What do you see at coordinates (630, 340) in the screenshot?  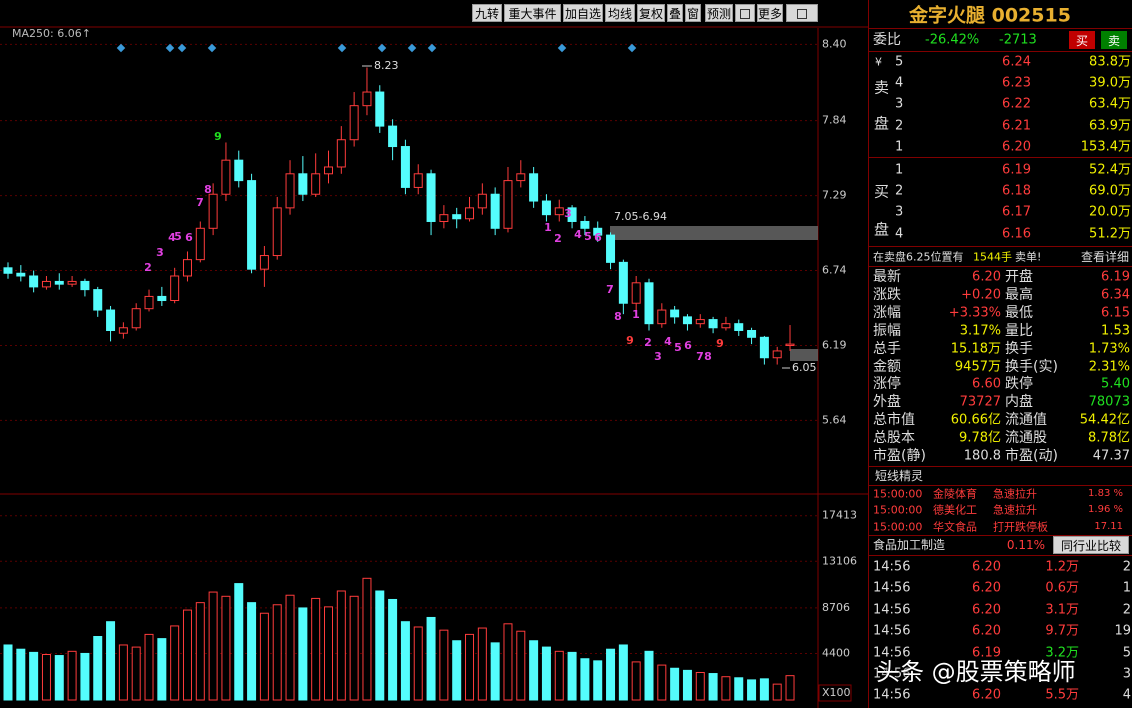 I see `td-count: 9` at bounding box center [630, 340].